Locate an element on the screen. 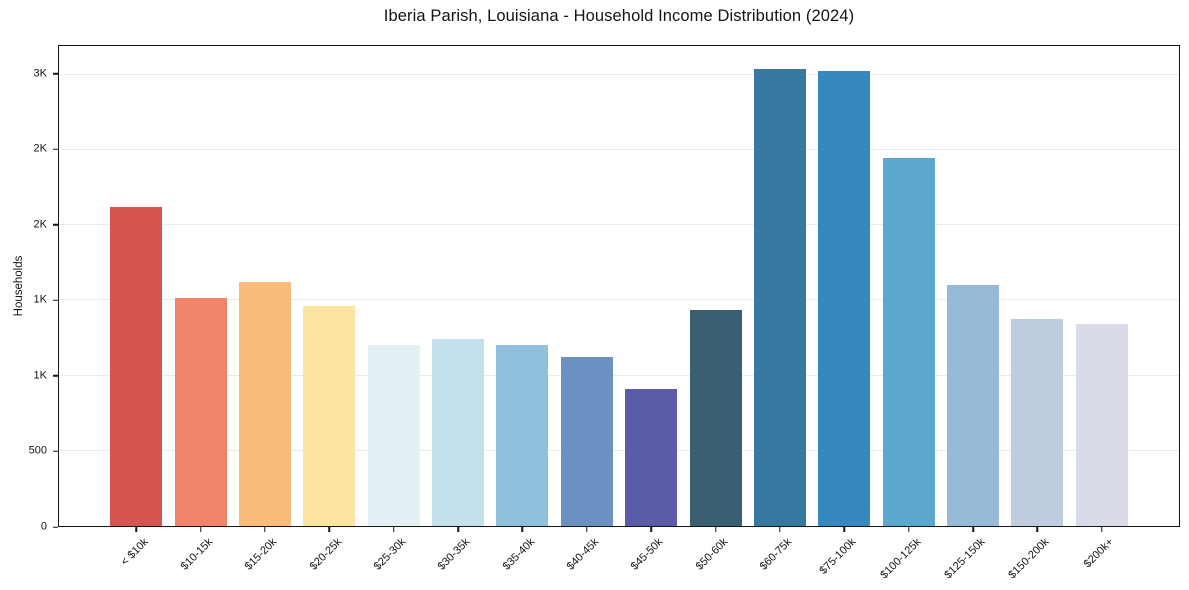 This screenshot has width=1189, height=590. y-tick-label: 0 is located at coordinates (43, 526).